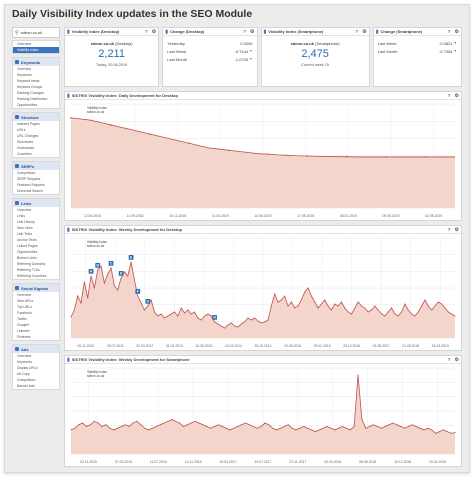  Describe the element at coordinates (24, 374) in the screenshot. I see `sidebar-item: Ad Copy` at that location.